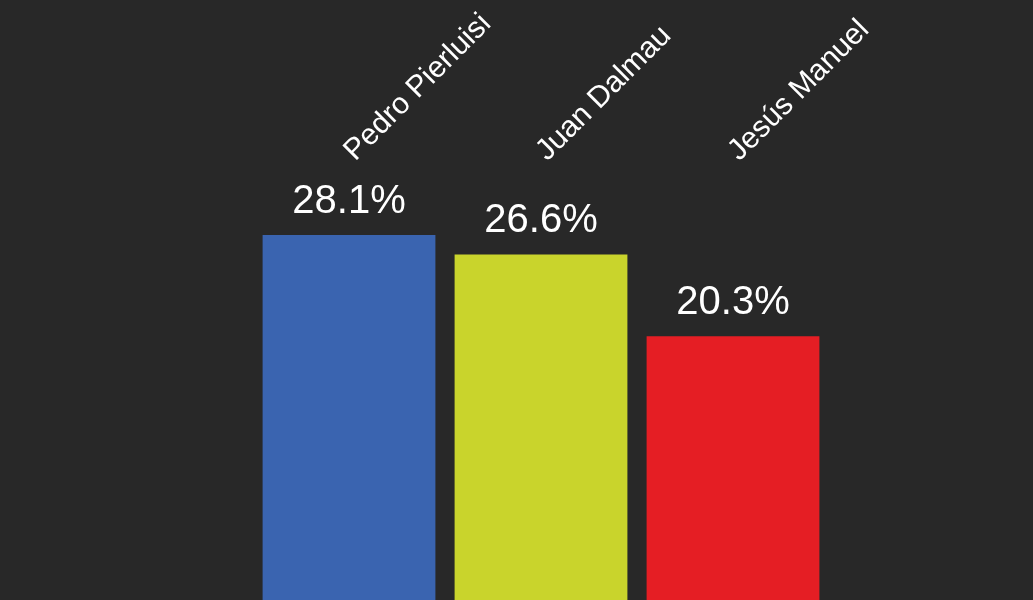 This screenshot has height=600, width=1033. What do you see at coordinates (733, 300) in the screenshot?
I see `data-label: 20.3%` at bounding box center [733, 300].